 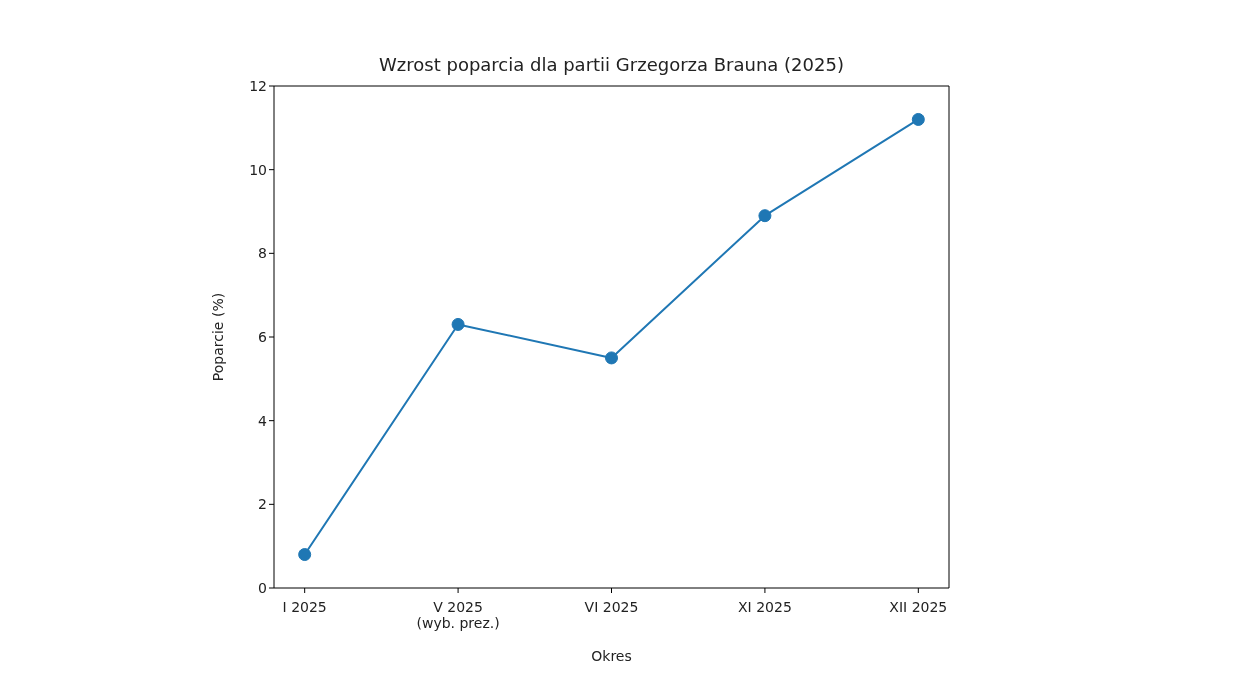 What do you see at coordinates (262, 253) in the screenshot?
I see `y-tick-label: 8` at bounding box center [262, 253].